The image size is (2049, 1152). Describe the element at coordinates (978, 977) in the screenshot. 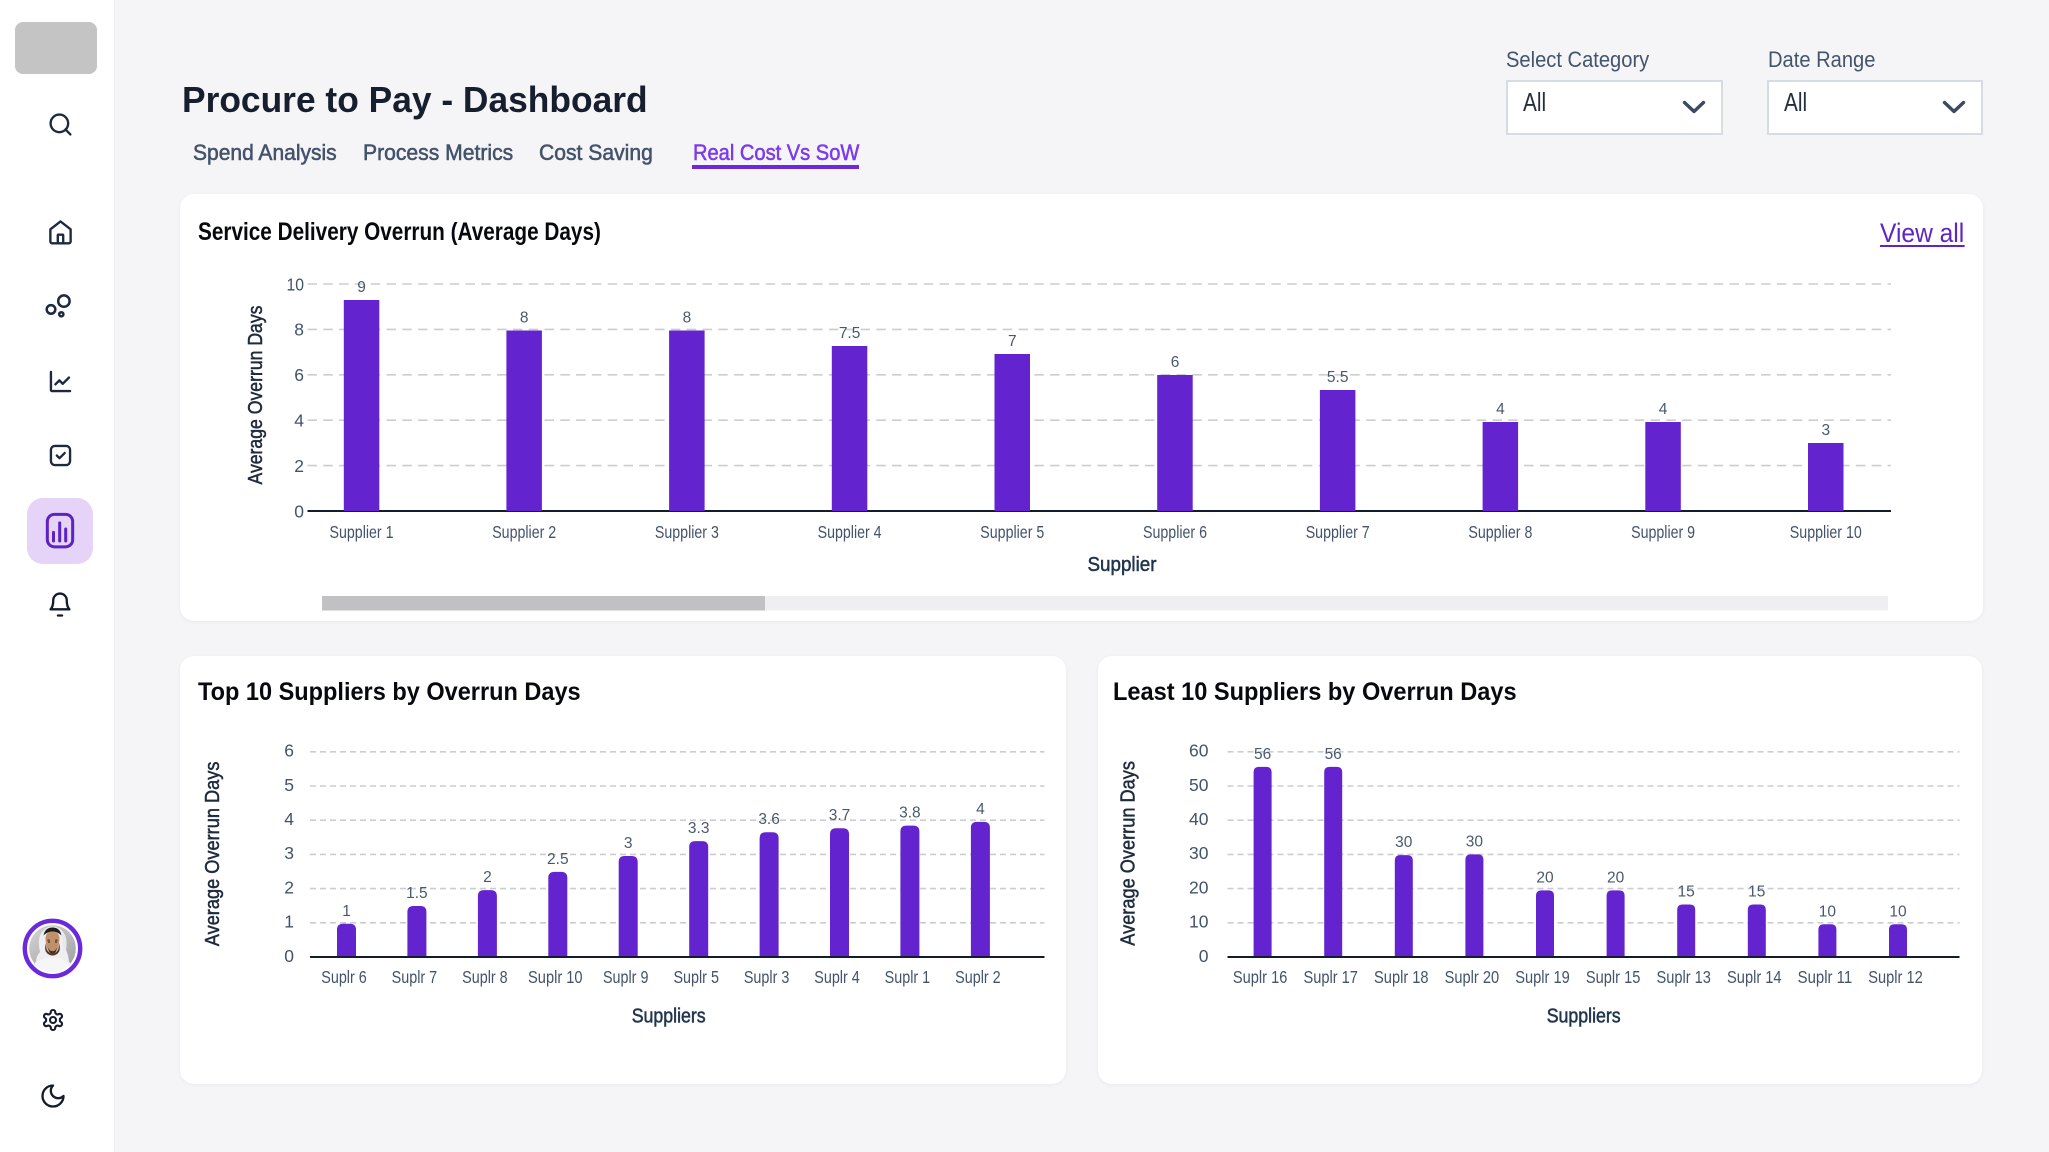

I see `svg-text: Suplr 2` at that location.